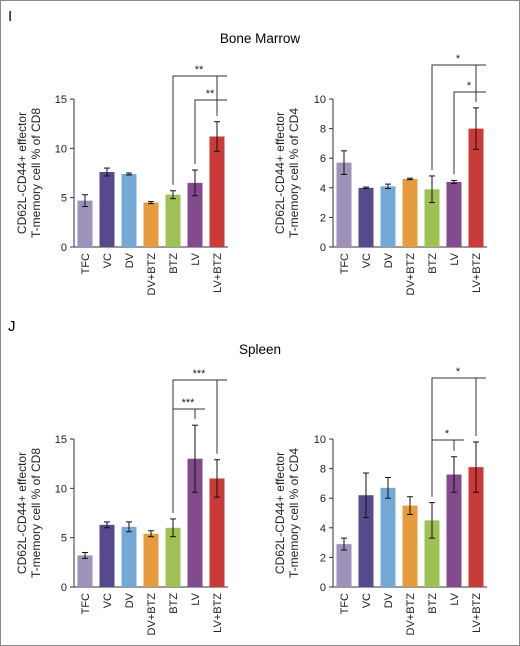  What do you see at coordinates (260, 349) in the screenshot?
I see `section-title-spleen: Spleen` at bounding box center [260, 349].